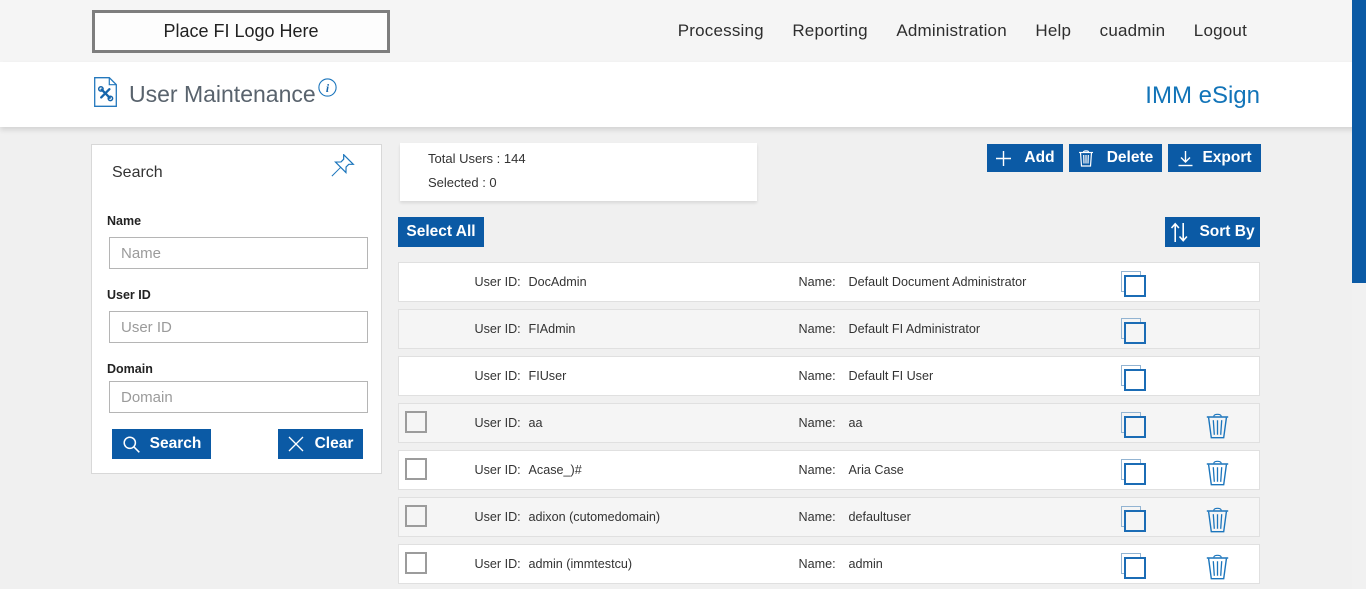  Describe the element at coordinates (328, 89) in the screenshot. I see `svg-text: i` at that location.